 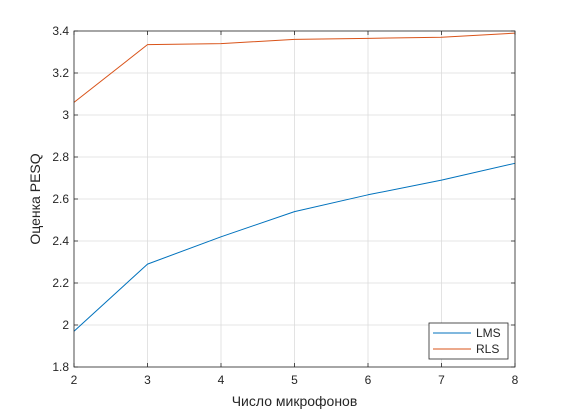 I want to click on y-axis-label: Оценка PESQ, so click(x=35, y=198).